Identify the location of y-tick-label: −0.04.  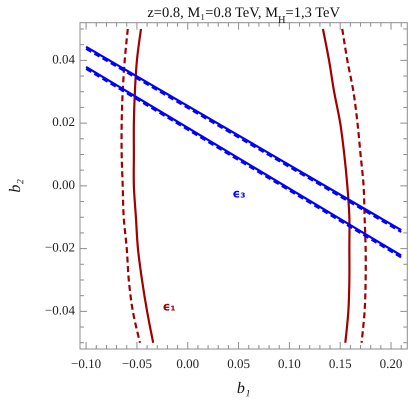
(60, 310).